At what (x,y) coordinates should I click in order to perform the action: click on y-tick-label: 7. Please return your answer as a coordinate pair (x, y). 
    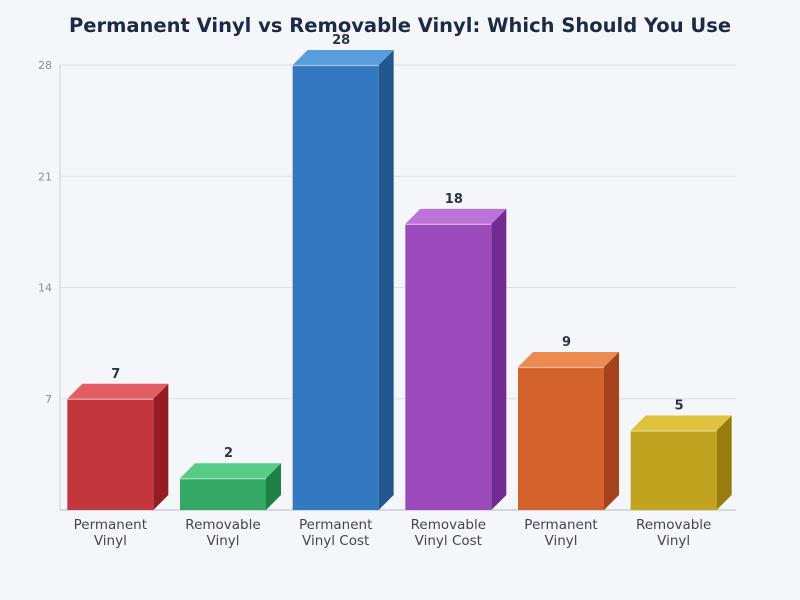
    Looking at the image, I should click on (48, 399).